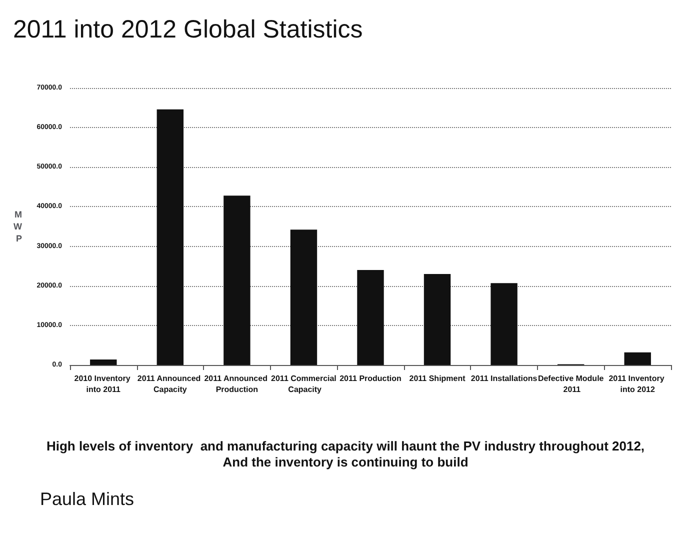 The image size is (691, 545). What do you see at coordinates (571, 384) in the screenshot?
I see `x-tick-label: Defective Module 2011` at bounding box center [571, 384].